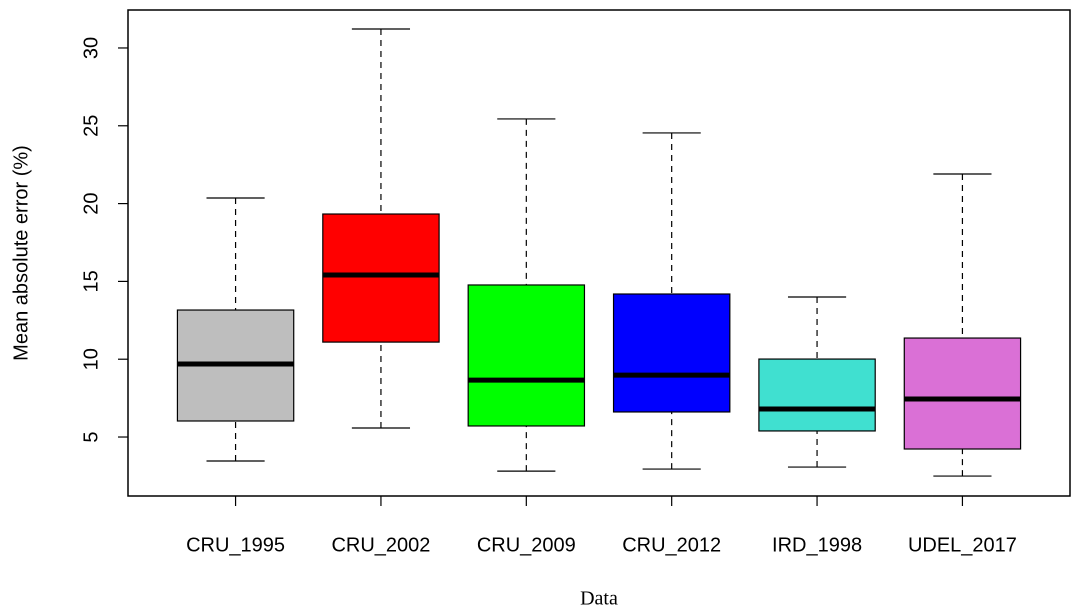 The image size is (1086, 613). I want to click on y-tick-label: 20, so click(91, 203).